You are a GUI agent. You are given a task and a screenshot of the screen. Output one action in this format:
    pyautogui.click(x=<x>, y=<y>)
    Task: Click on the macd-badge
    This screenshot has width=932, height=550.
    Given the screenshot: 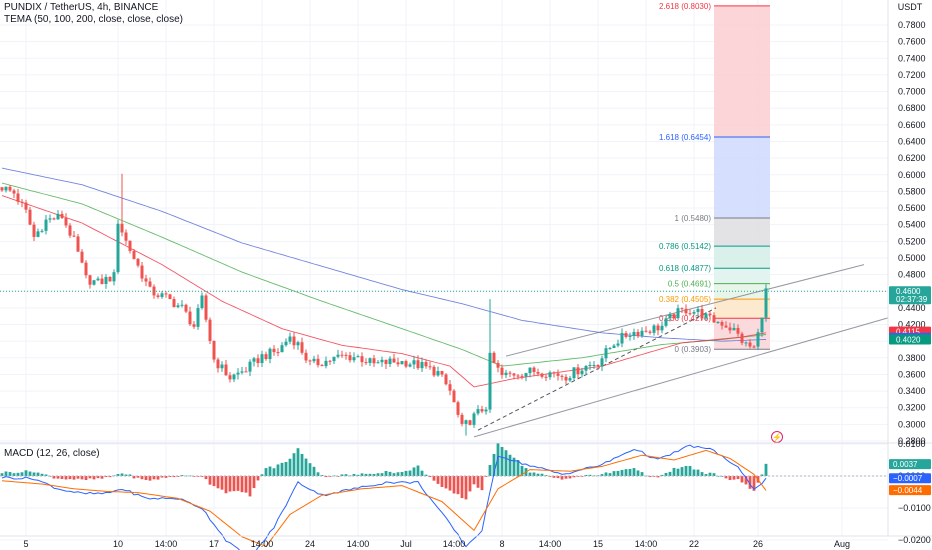 What is the action you would take?
    pyautogui.click(x=910, y=478)
    